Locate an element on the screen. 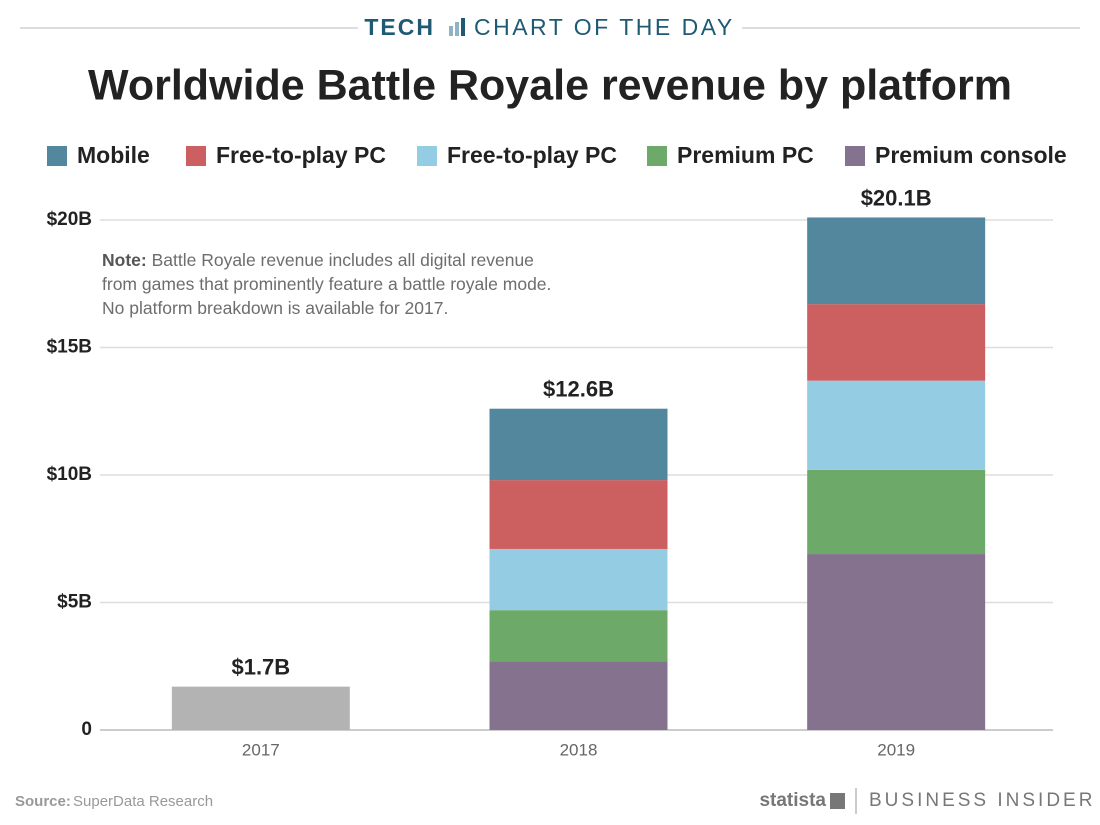 The height and width of the screenshot is (825, 1100). section: TECH is located at coordinates (399, 27).